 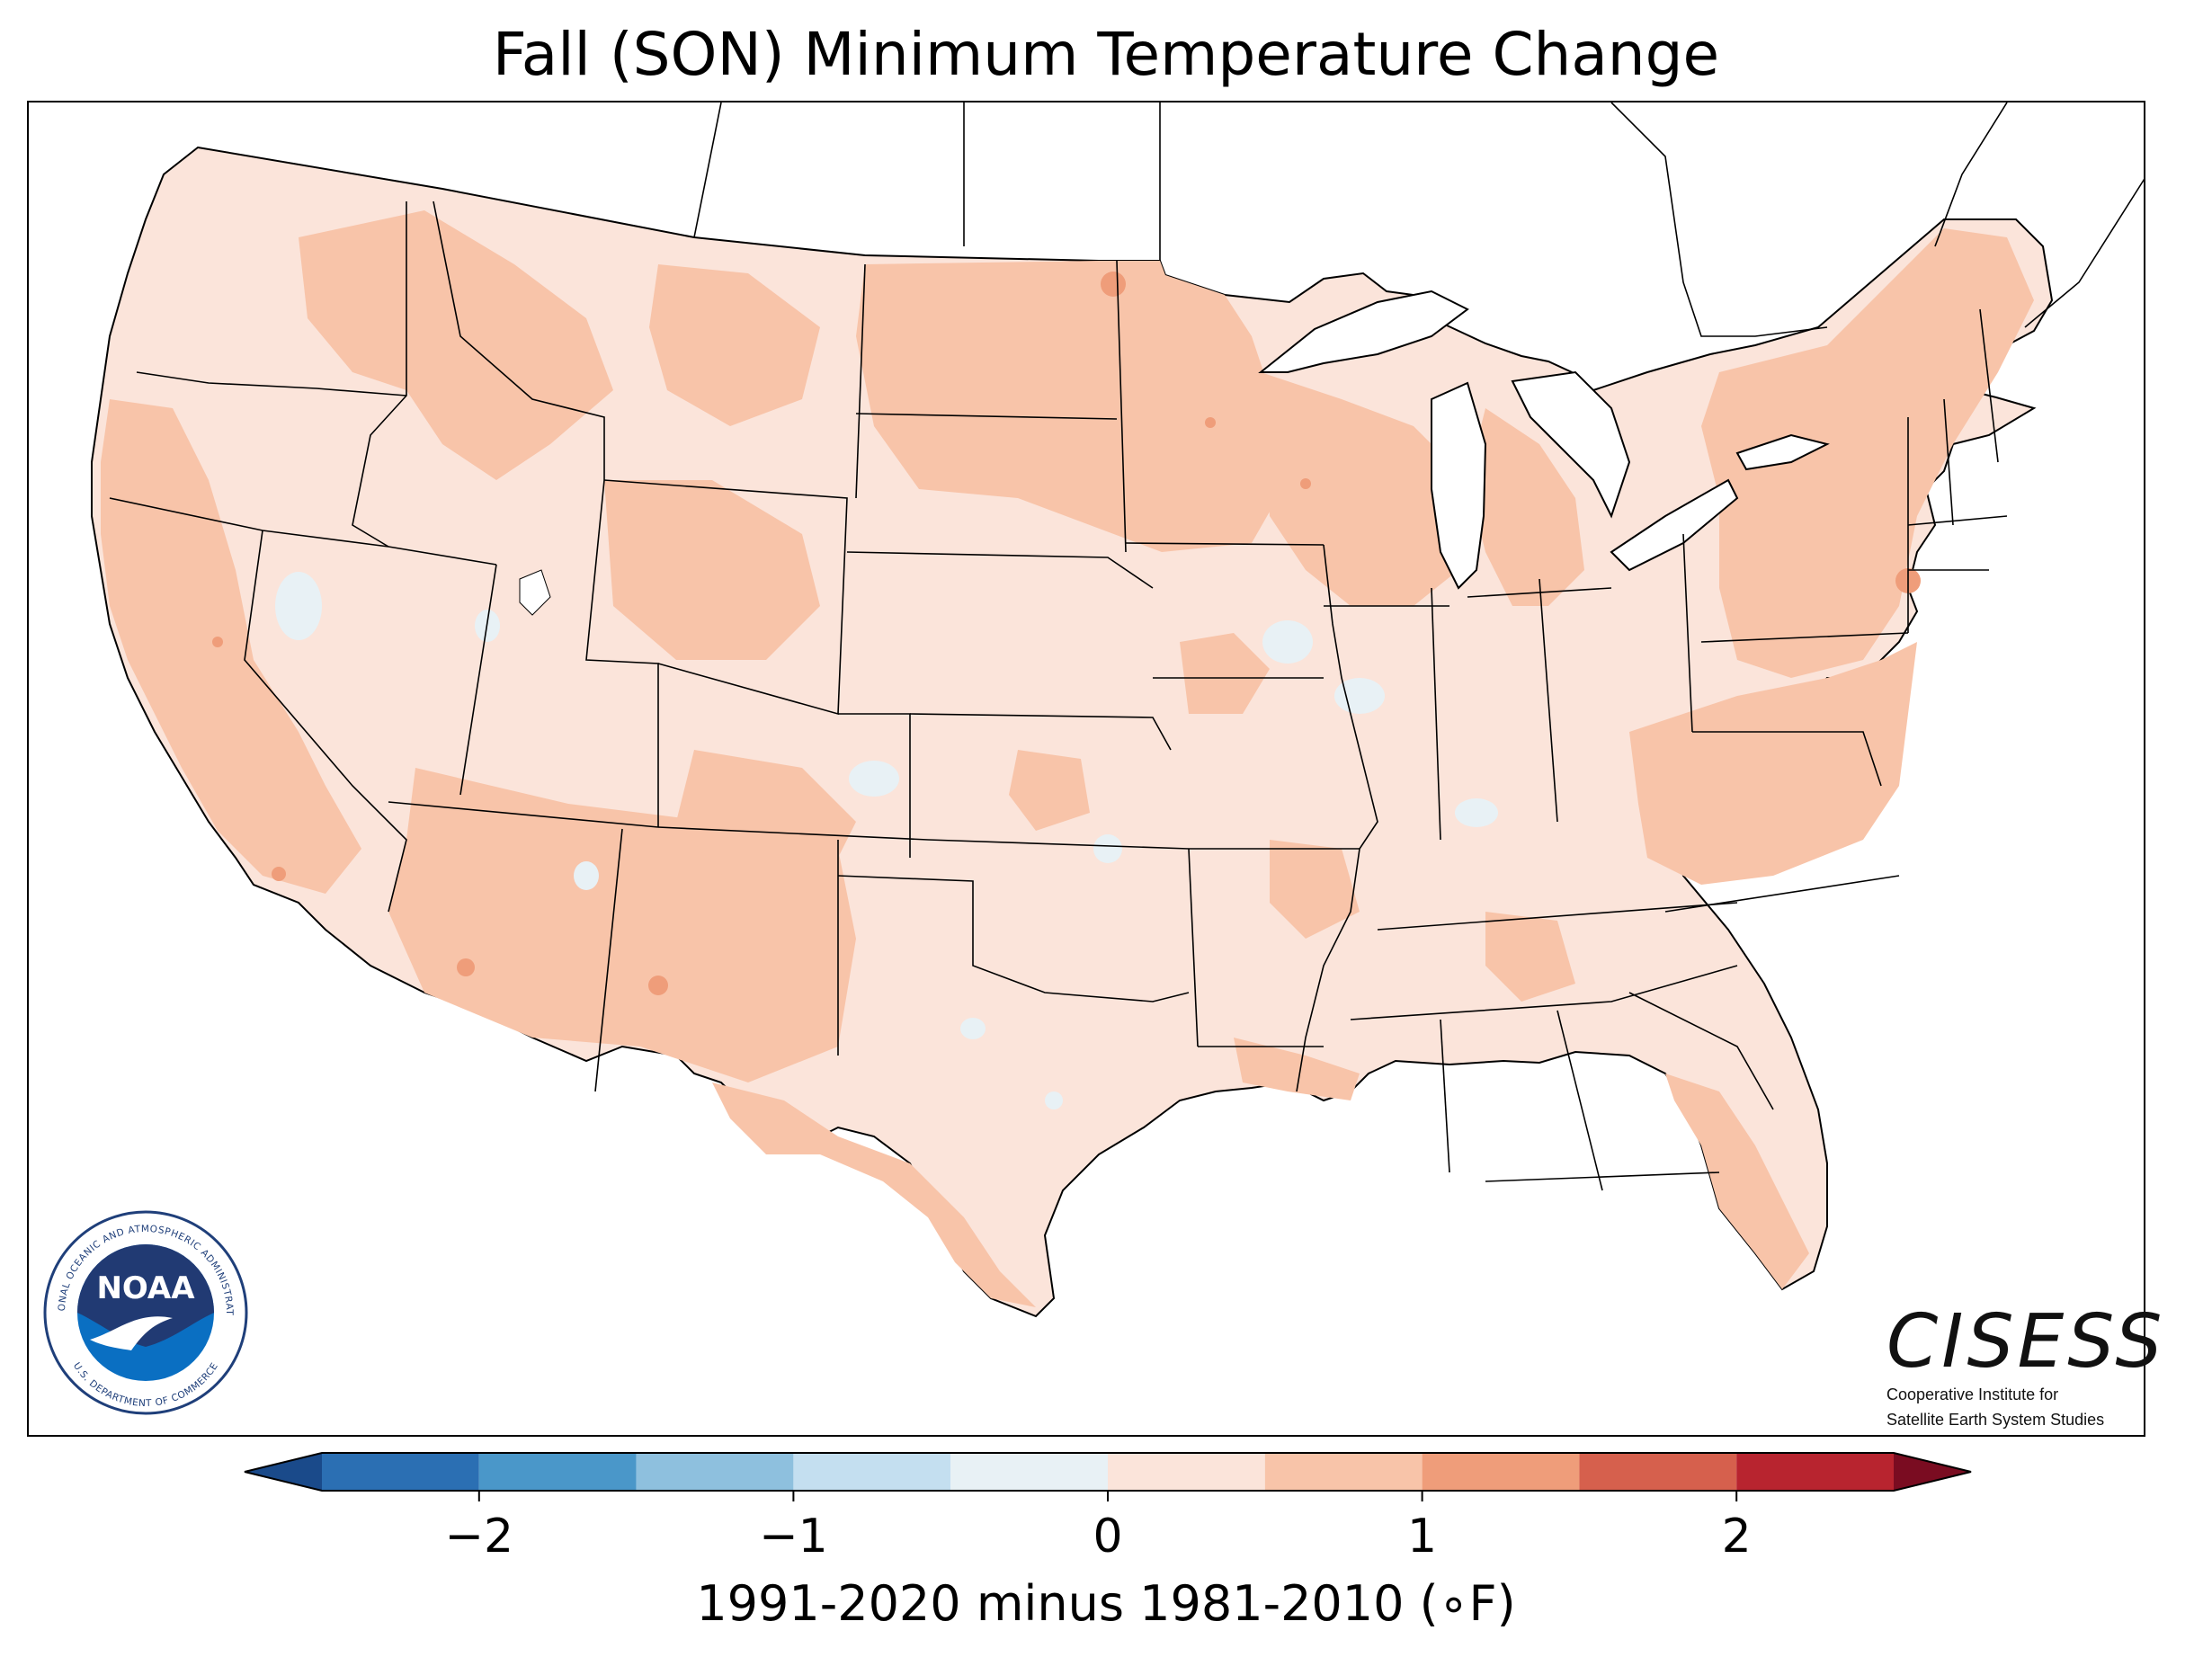 What do you see at coordinates (1932, 1472) in the screenshot?
I see `colorbar-extend-max` at bounding box center [1932, 1472].